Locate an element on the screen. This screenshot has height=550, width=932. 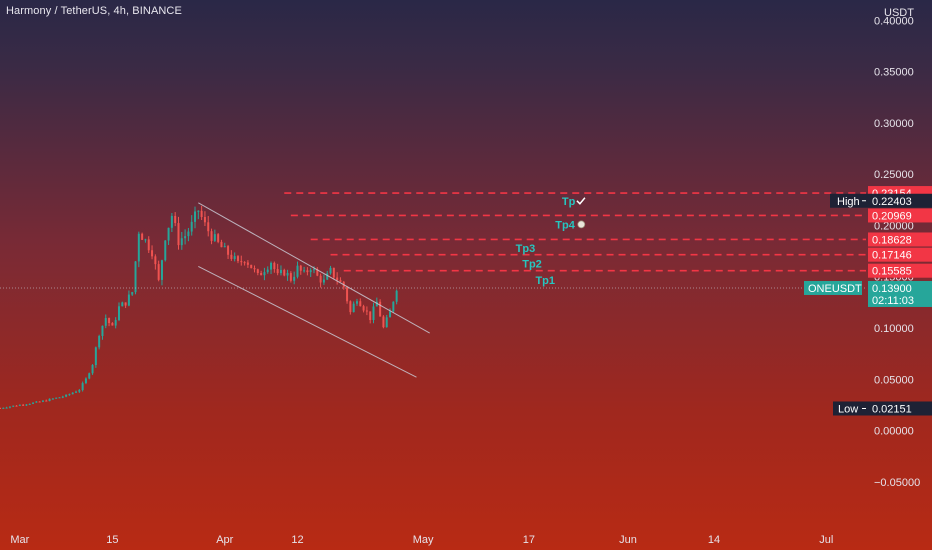
last-price-badge is located at coordinates (900, 293).